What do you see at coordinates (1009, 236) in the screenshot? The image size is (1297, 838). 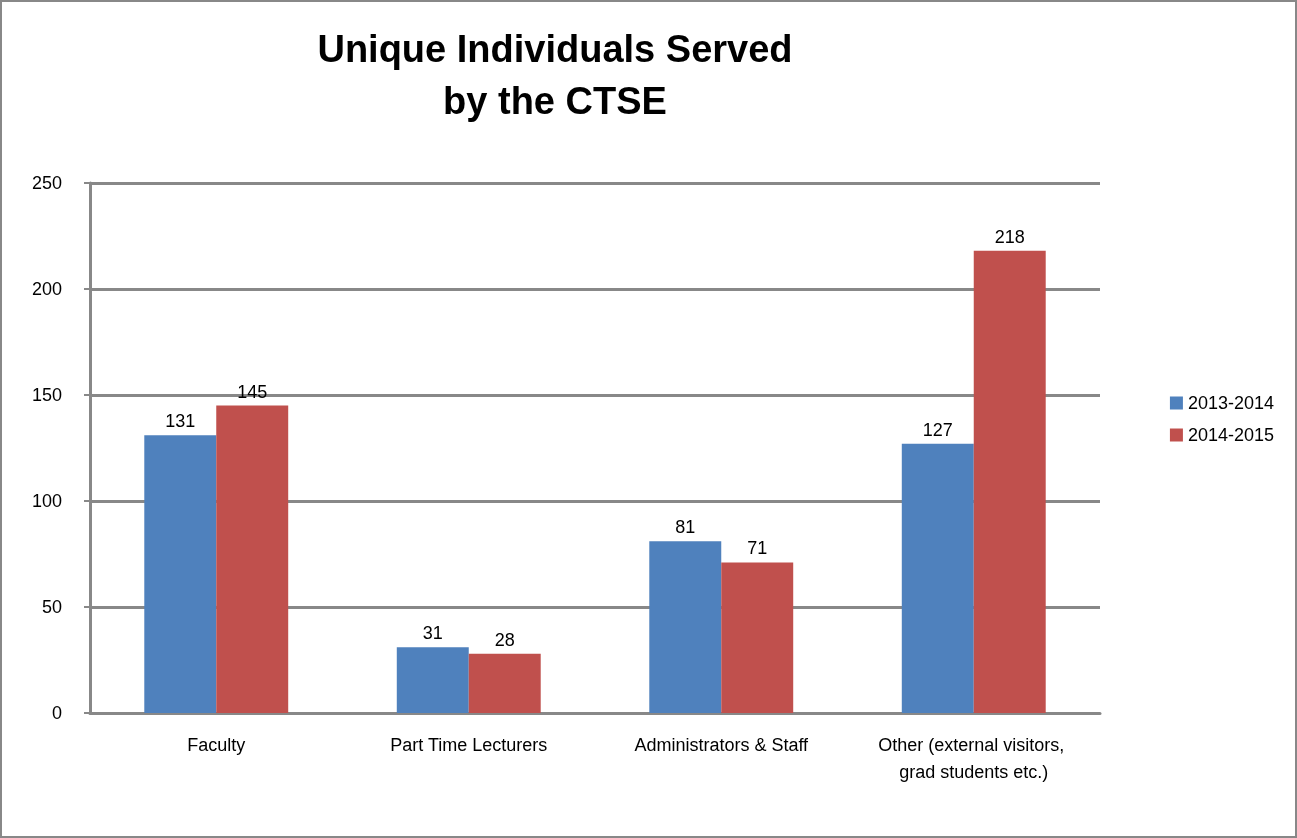 I see `data-label: 218` at bounding box center [1009, 236].